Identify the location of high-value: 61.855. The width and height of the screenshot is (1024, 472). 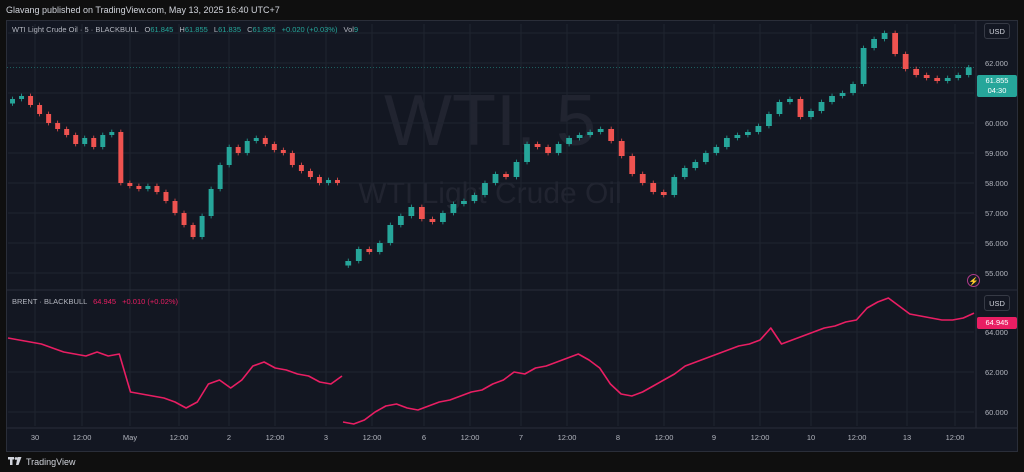
(196, 29).